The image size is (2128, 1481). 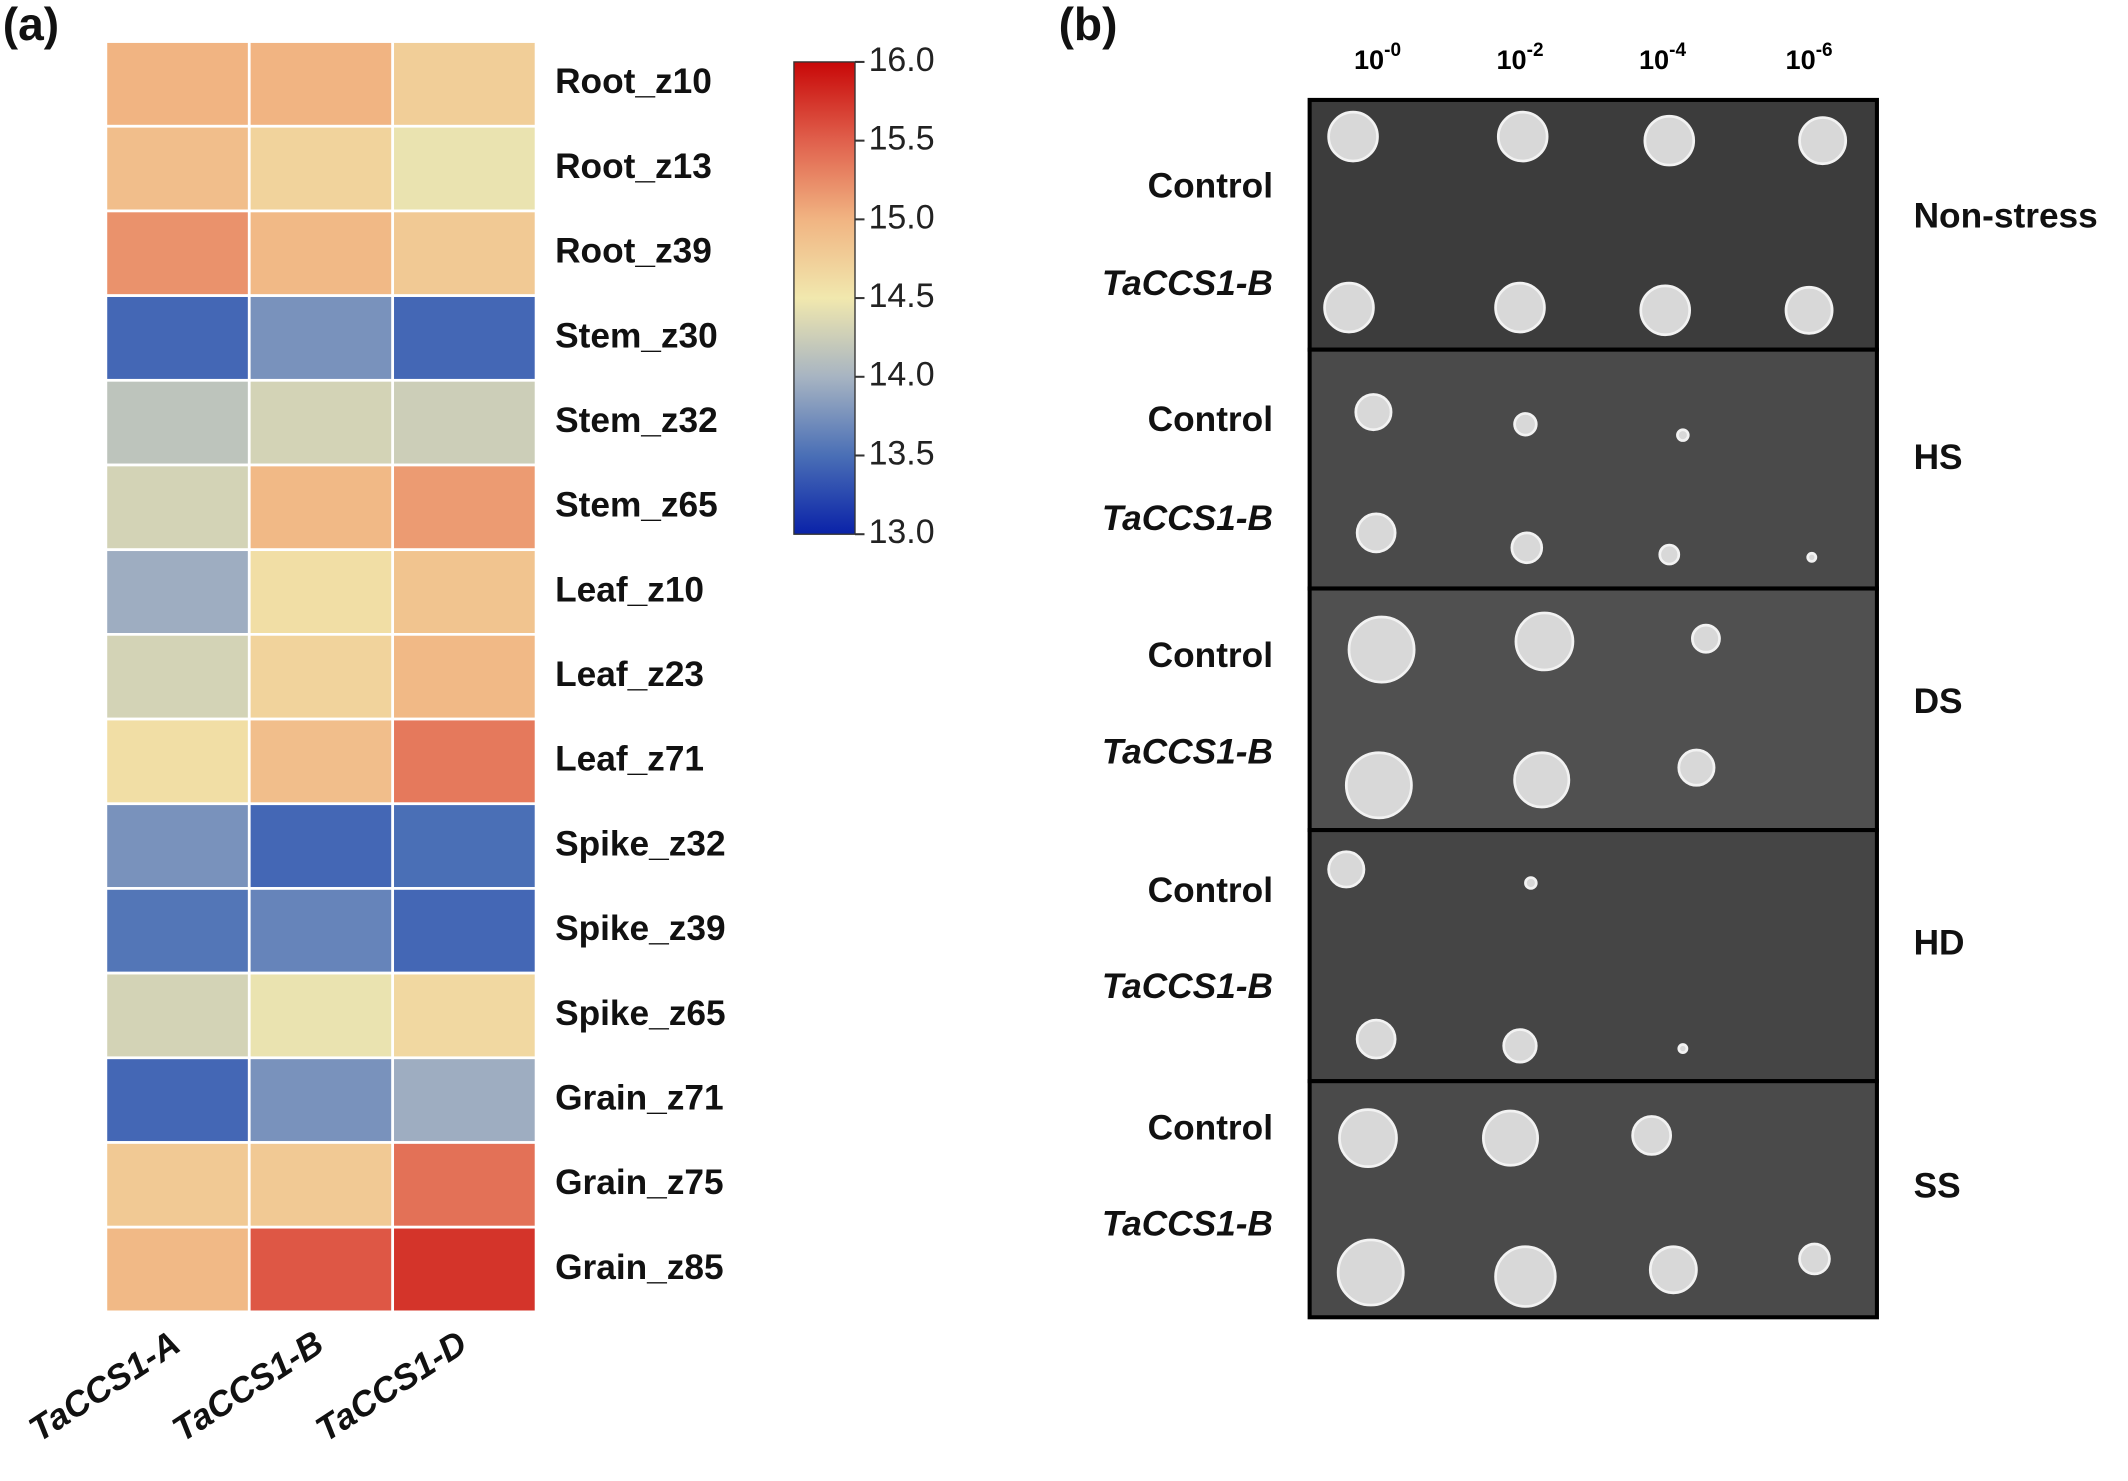 I want to click on colorbar-tick-label: 14.0, so click(x=902, y=375).